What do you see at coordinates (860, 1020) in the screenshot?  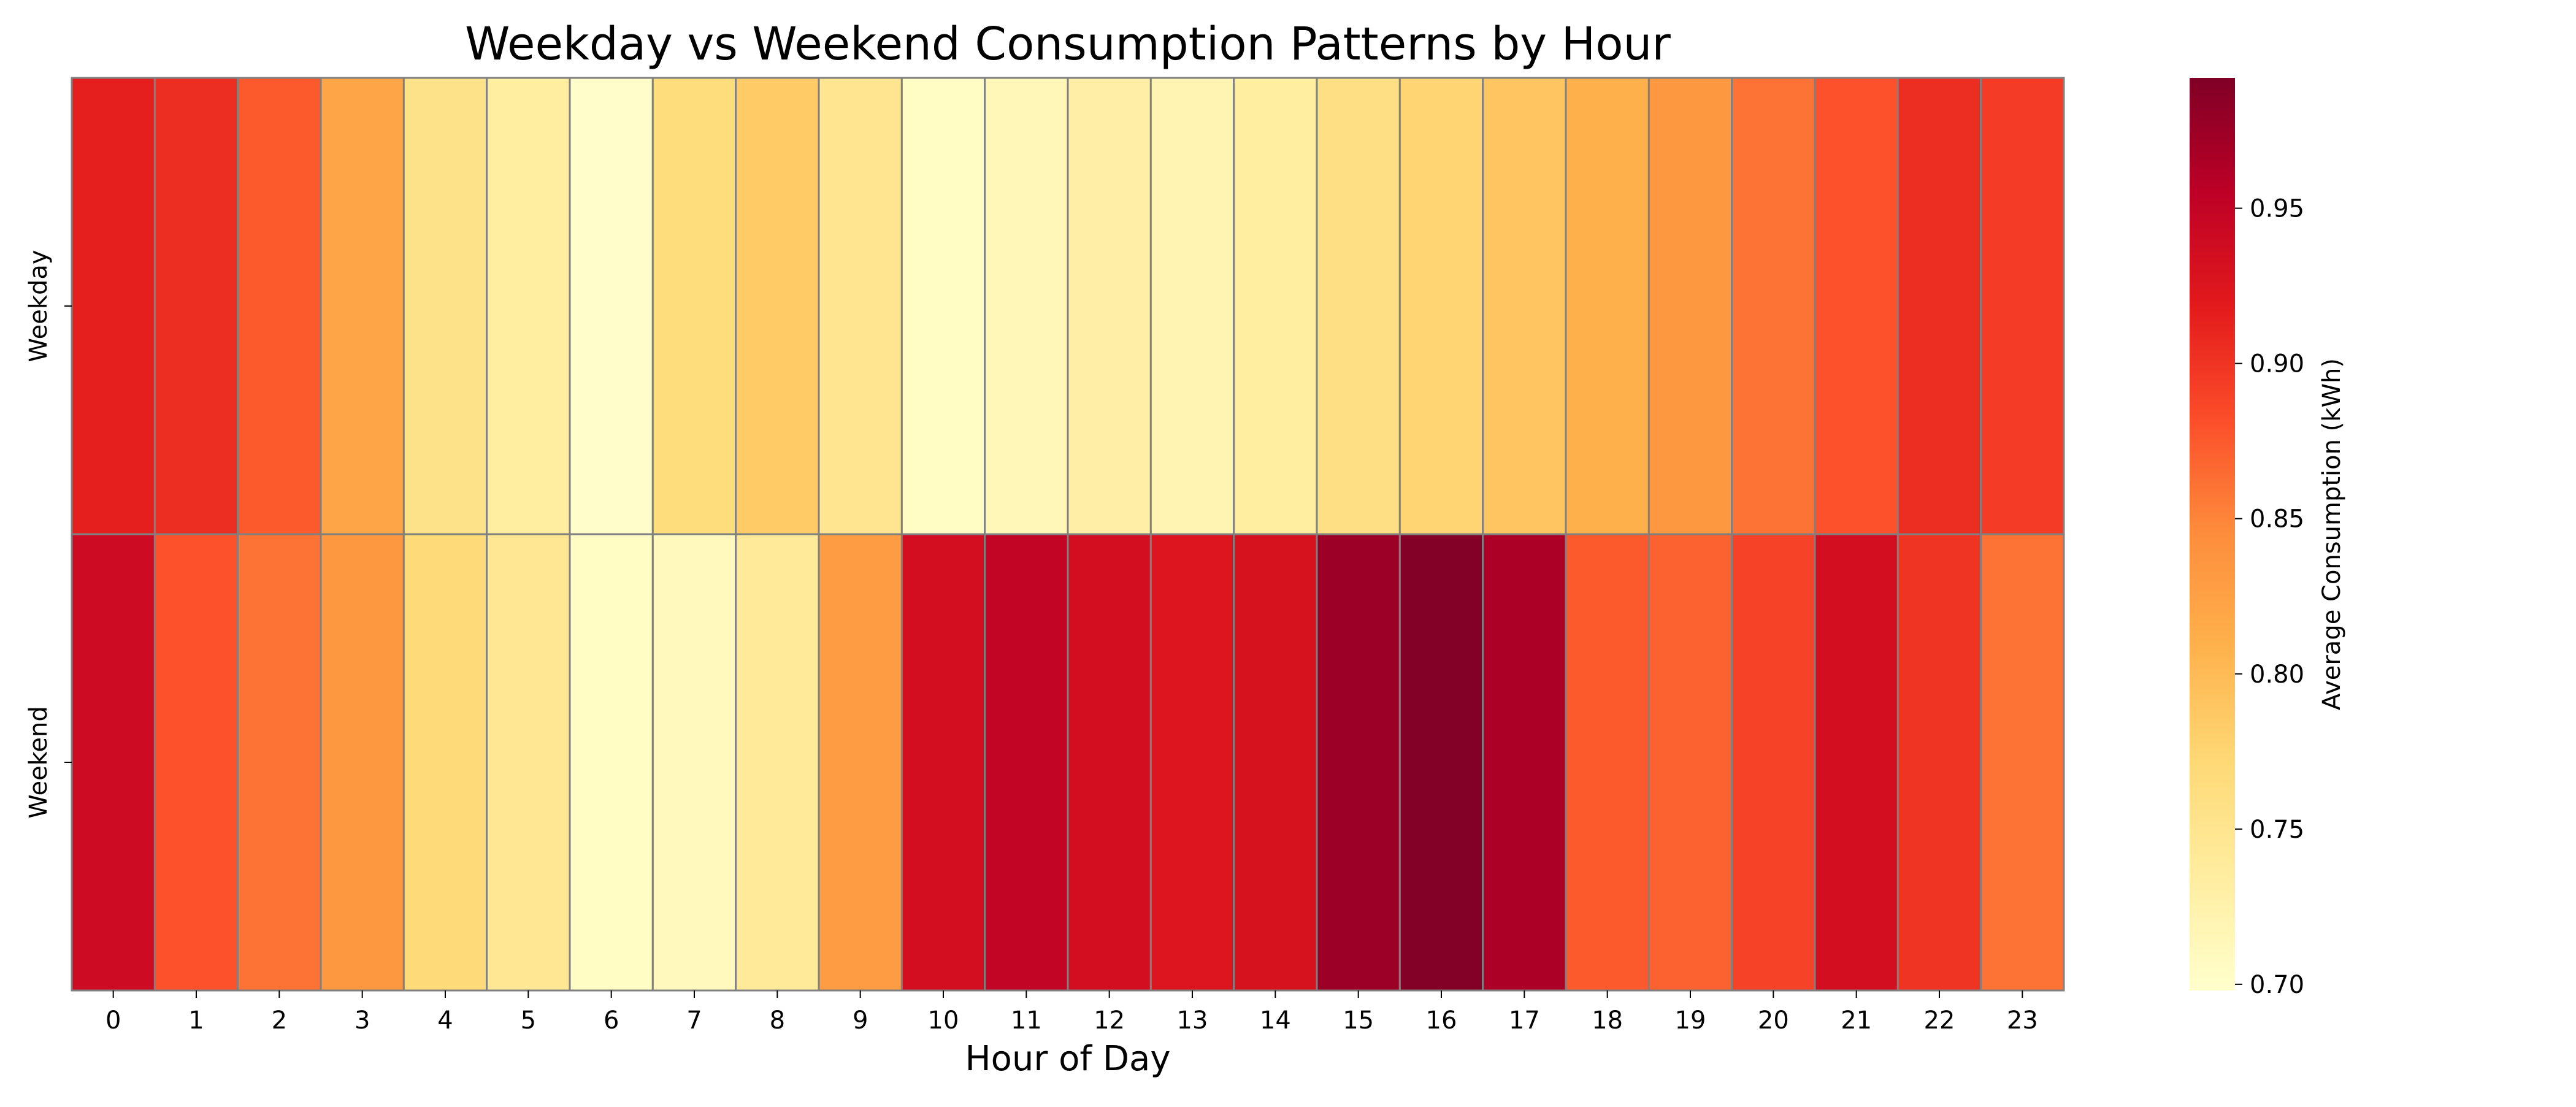 I see `x-tick-label: 9` at bounding box center [860, 1020].